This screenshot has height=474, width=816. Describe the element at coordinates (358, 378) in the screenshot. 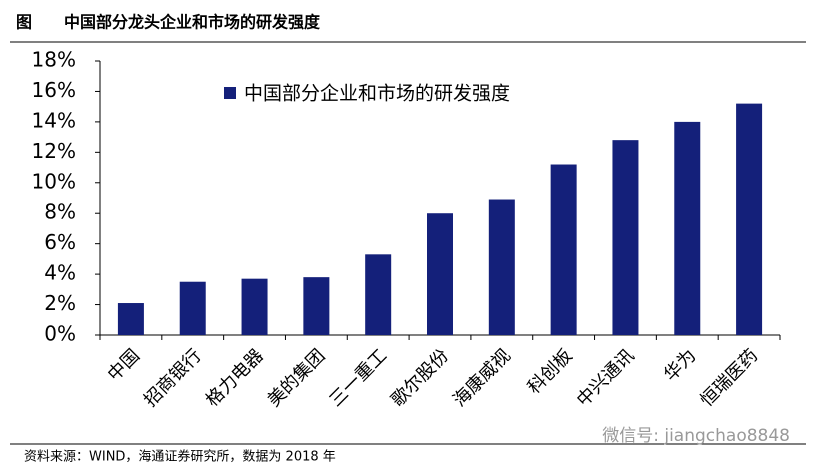

I see `x-tick-label: 三一重工` at that location.